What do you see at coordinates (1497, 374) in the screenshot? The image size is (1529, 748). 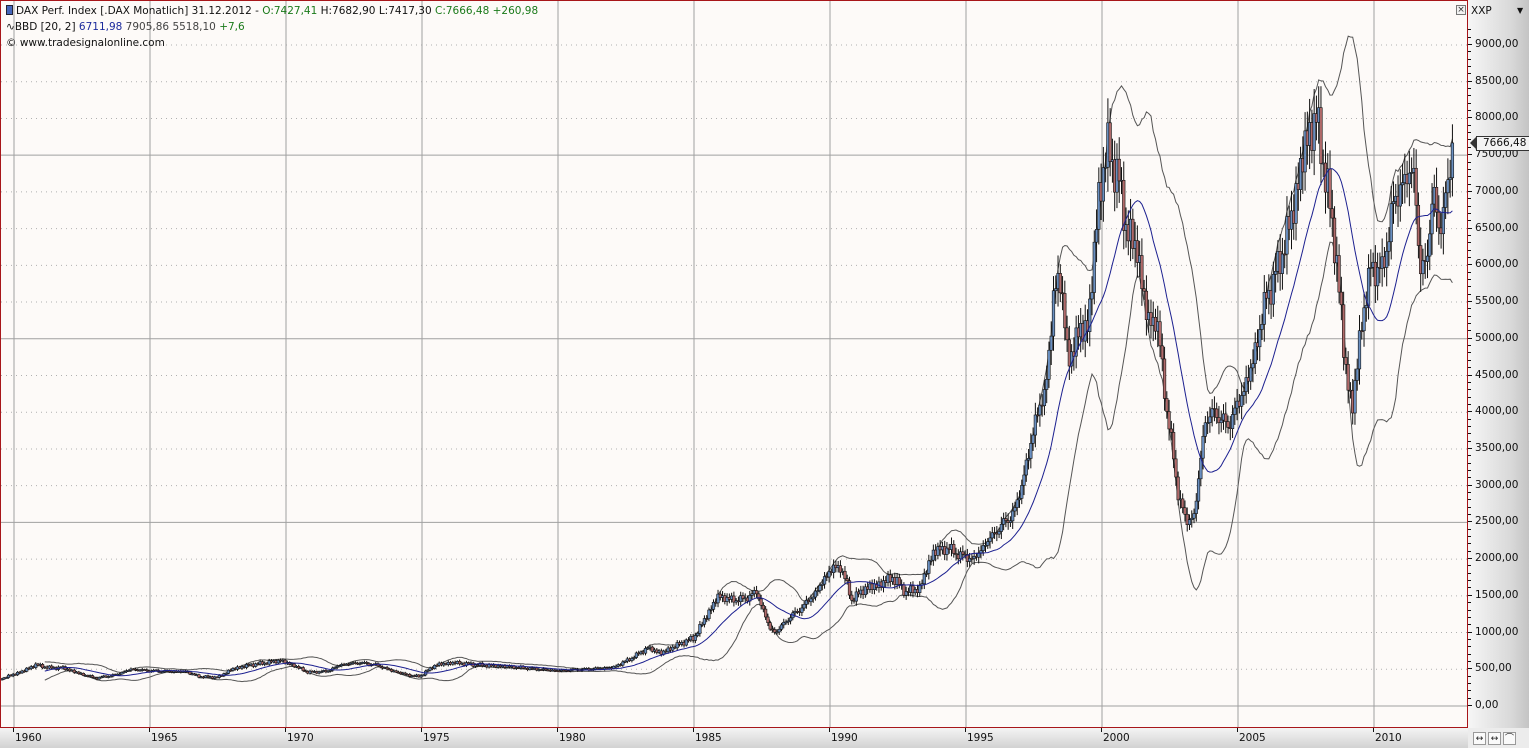 I see `y-tick-label: 4500,00` at bounding box center [1497, 374].